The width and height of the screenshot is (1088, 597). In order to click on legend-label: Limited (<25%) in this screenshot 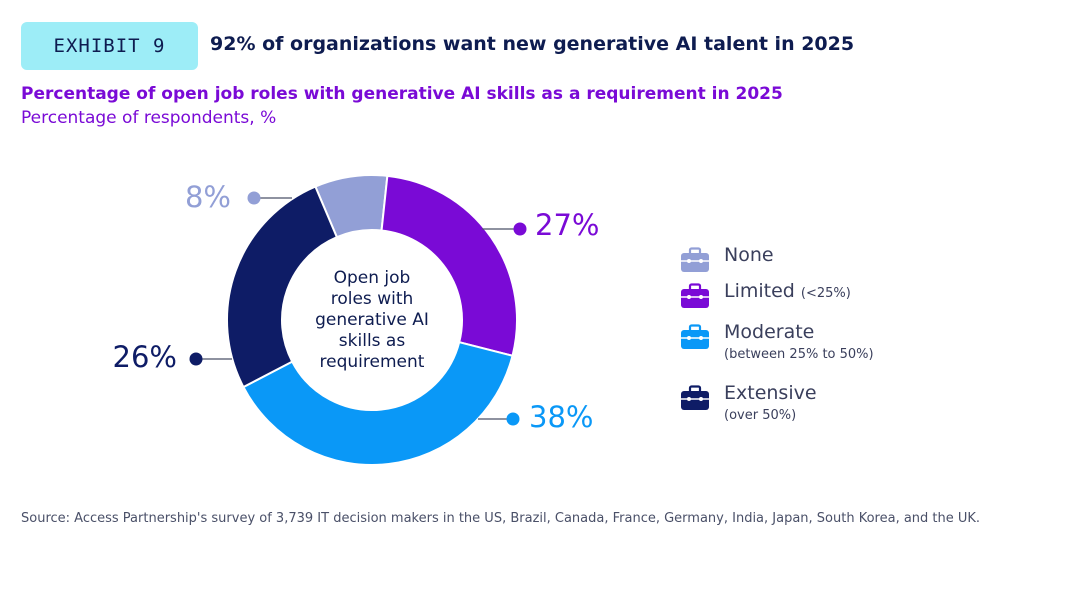, I will do `click(787, 291)`.